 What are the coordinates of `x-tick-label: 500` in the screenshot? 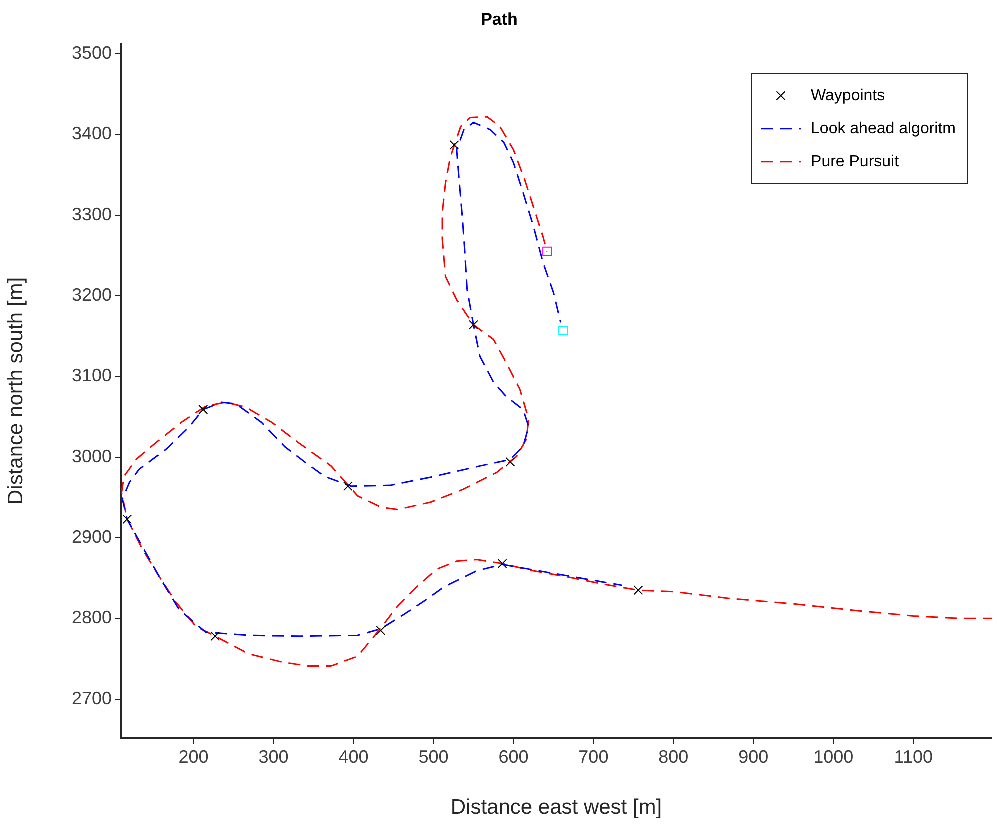 It's located at (433, 756).